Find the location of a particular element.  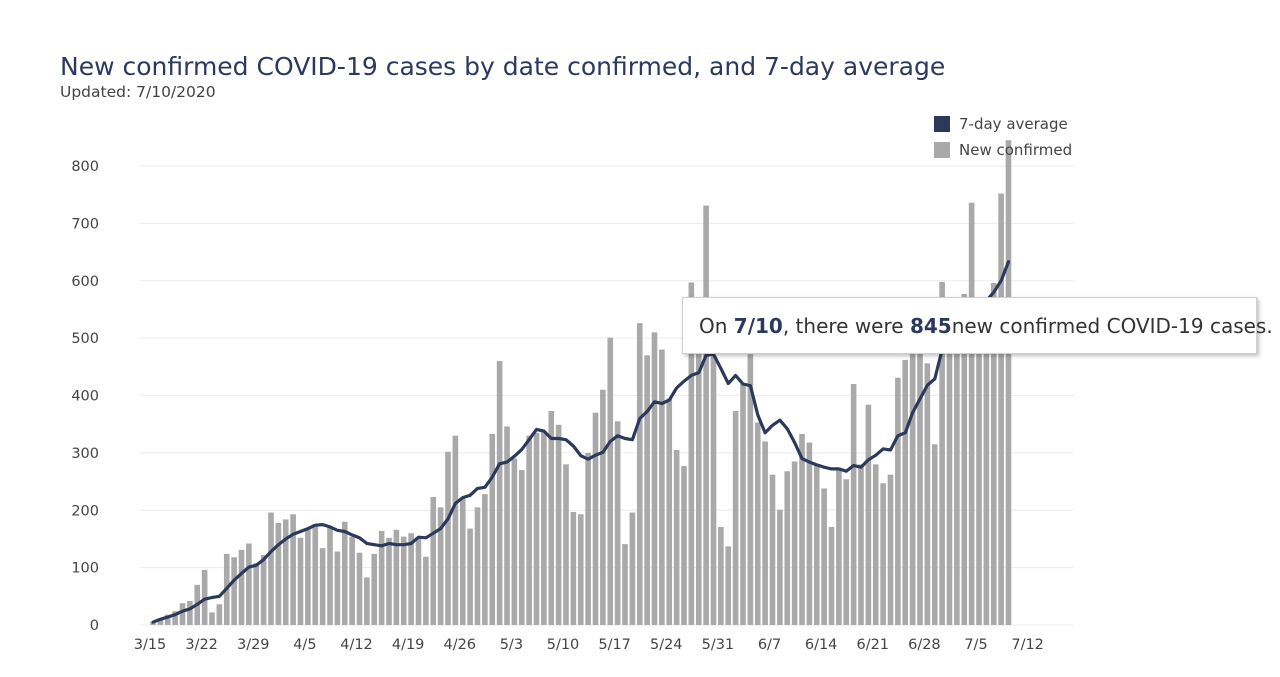

legend-item-7-day-average: 7-day average is located at coordinates (1003, 124).